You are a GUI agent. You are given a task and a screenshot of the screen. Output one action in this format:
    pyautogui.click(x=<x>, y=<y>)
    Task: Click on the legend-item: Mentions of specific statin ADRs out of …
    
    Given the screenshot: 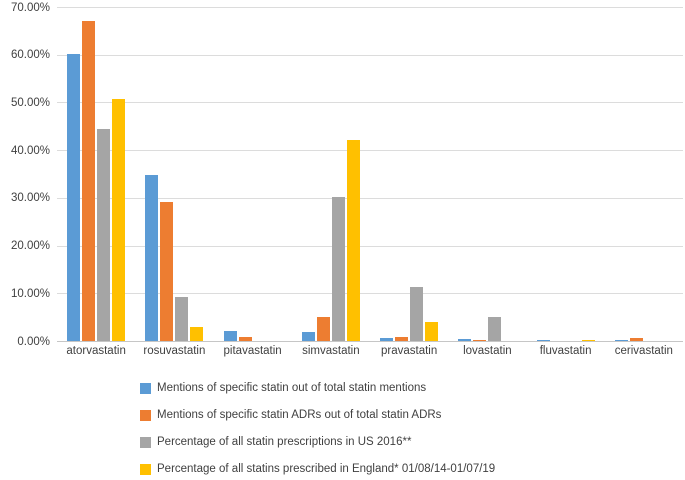 What is the action you would take?
    pyautogui.click(x=317, y=415)
    